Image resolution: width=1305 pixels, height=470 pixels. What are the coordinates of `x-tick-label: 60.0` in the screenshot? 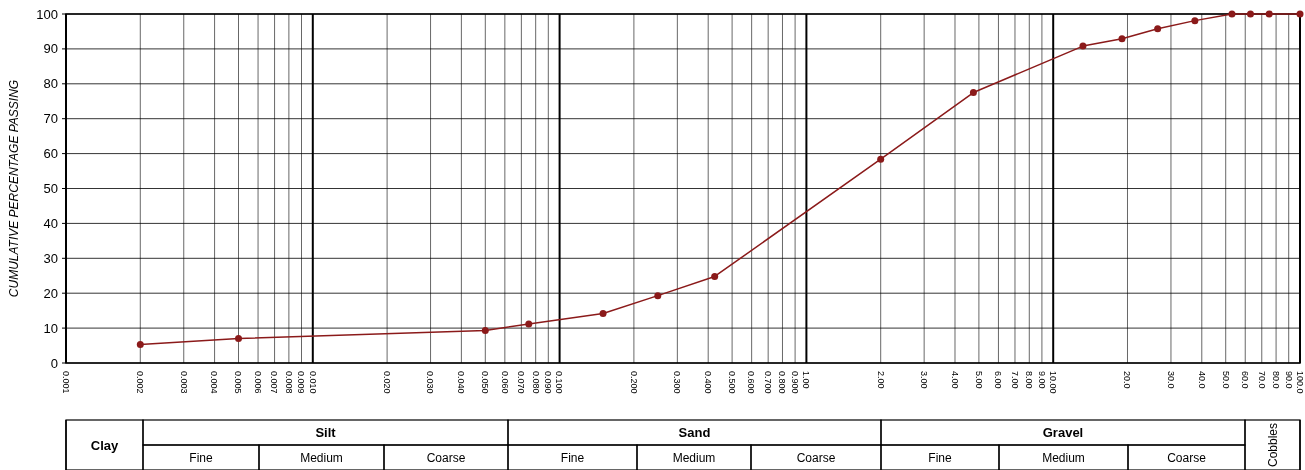 It's located at (1245, 380).